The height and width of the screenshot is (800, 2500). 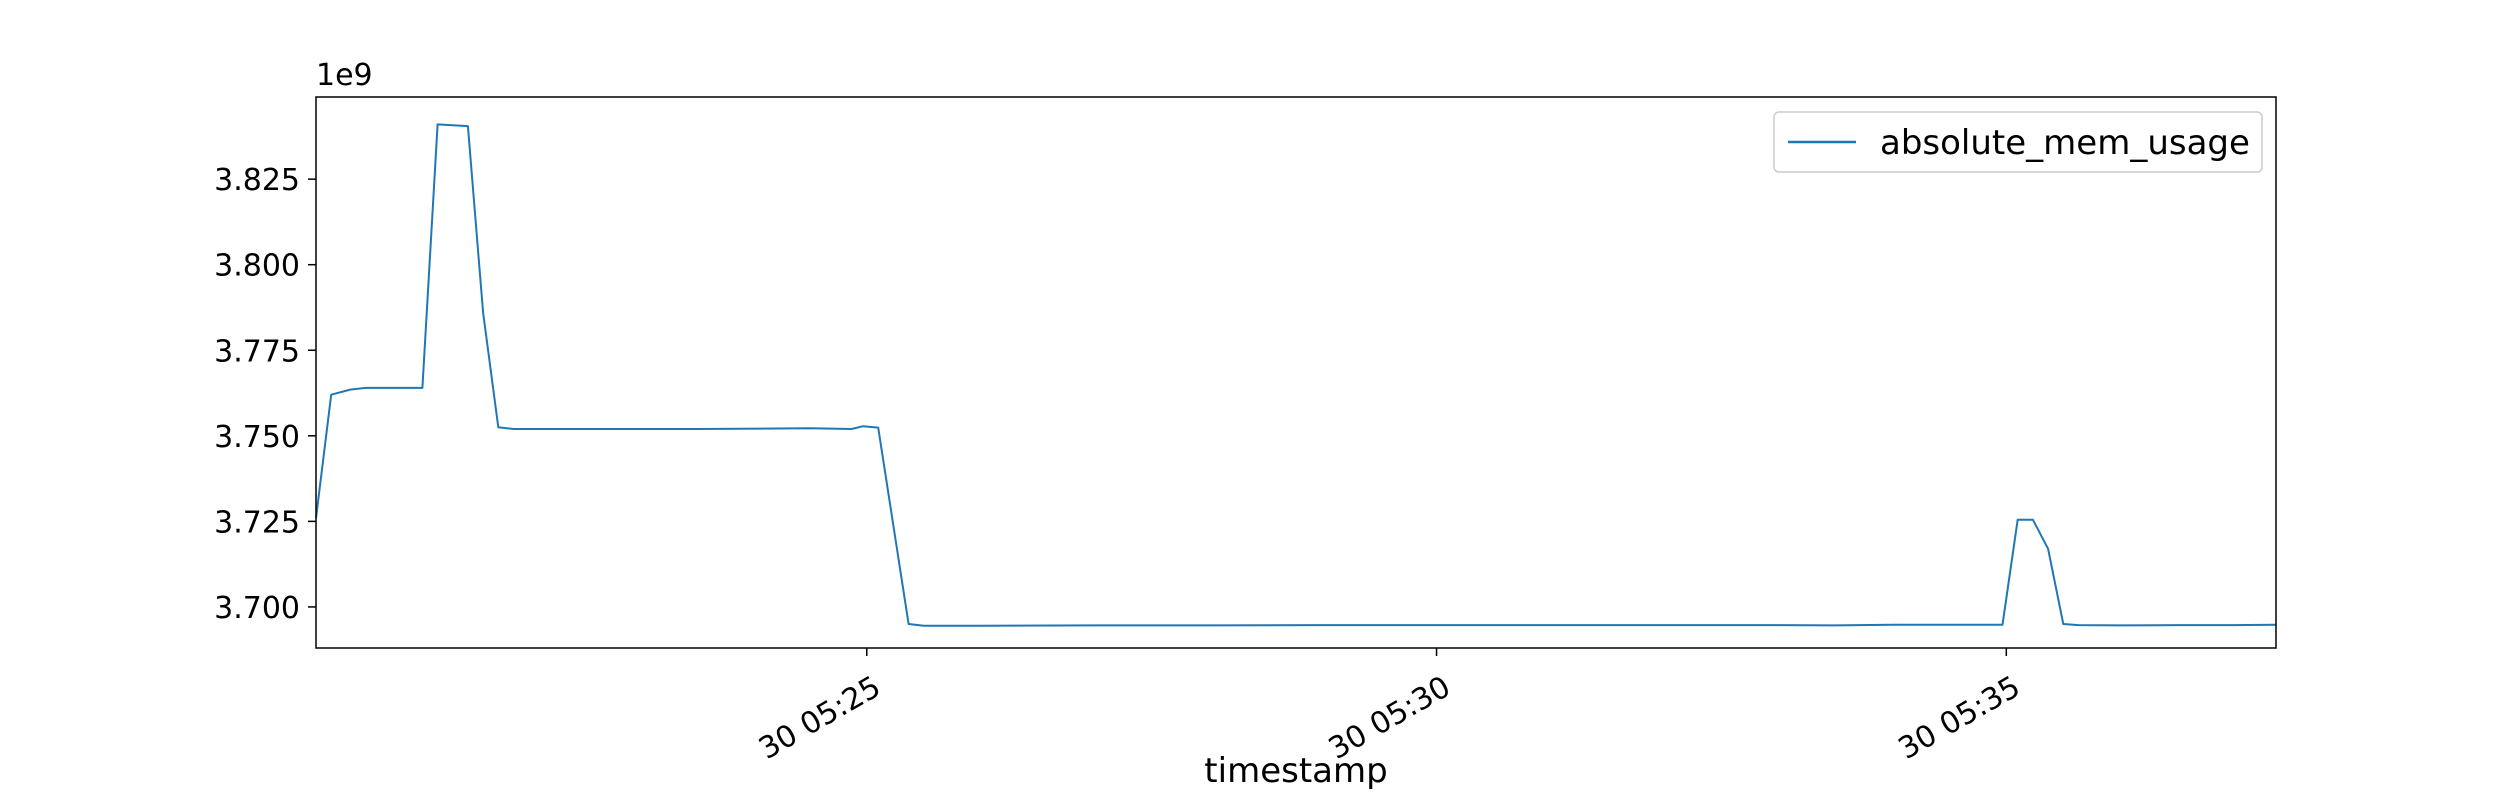 What do you see at coordinates (265, 394) in the screenshot?
I see `y-axis-ticks: 3.700 3.725 3.750 3.775 3.800 3.825` at bounding box center [265, 394].